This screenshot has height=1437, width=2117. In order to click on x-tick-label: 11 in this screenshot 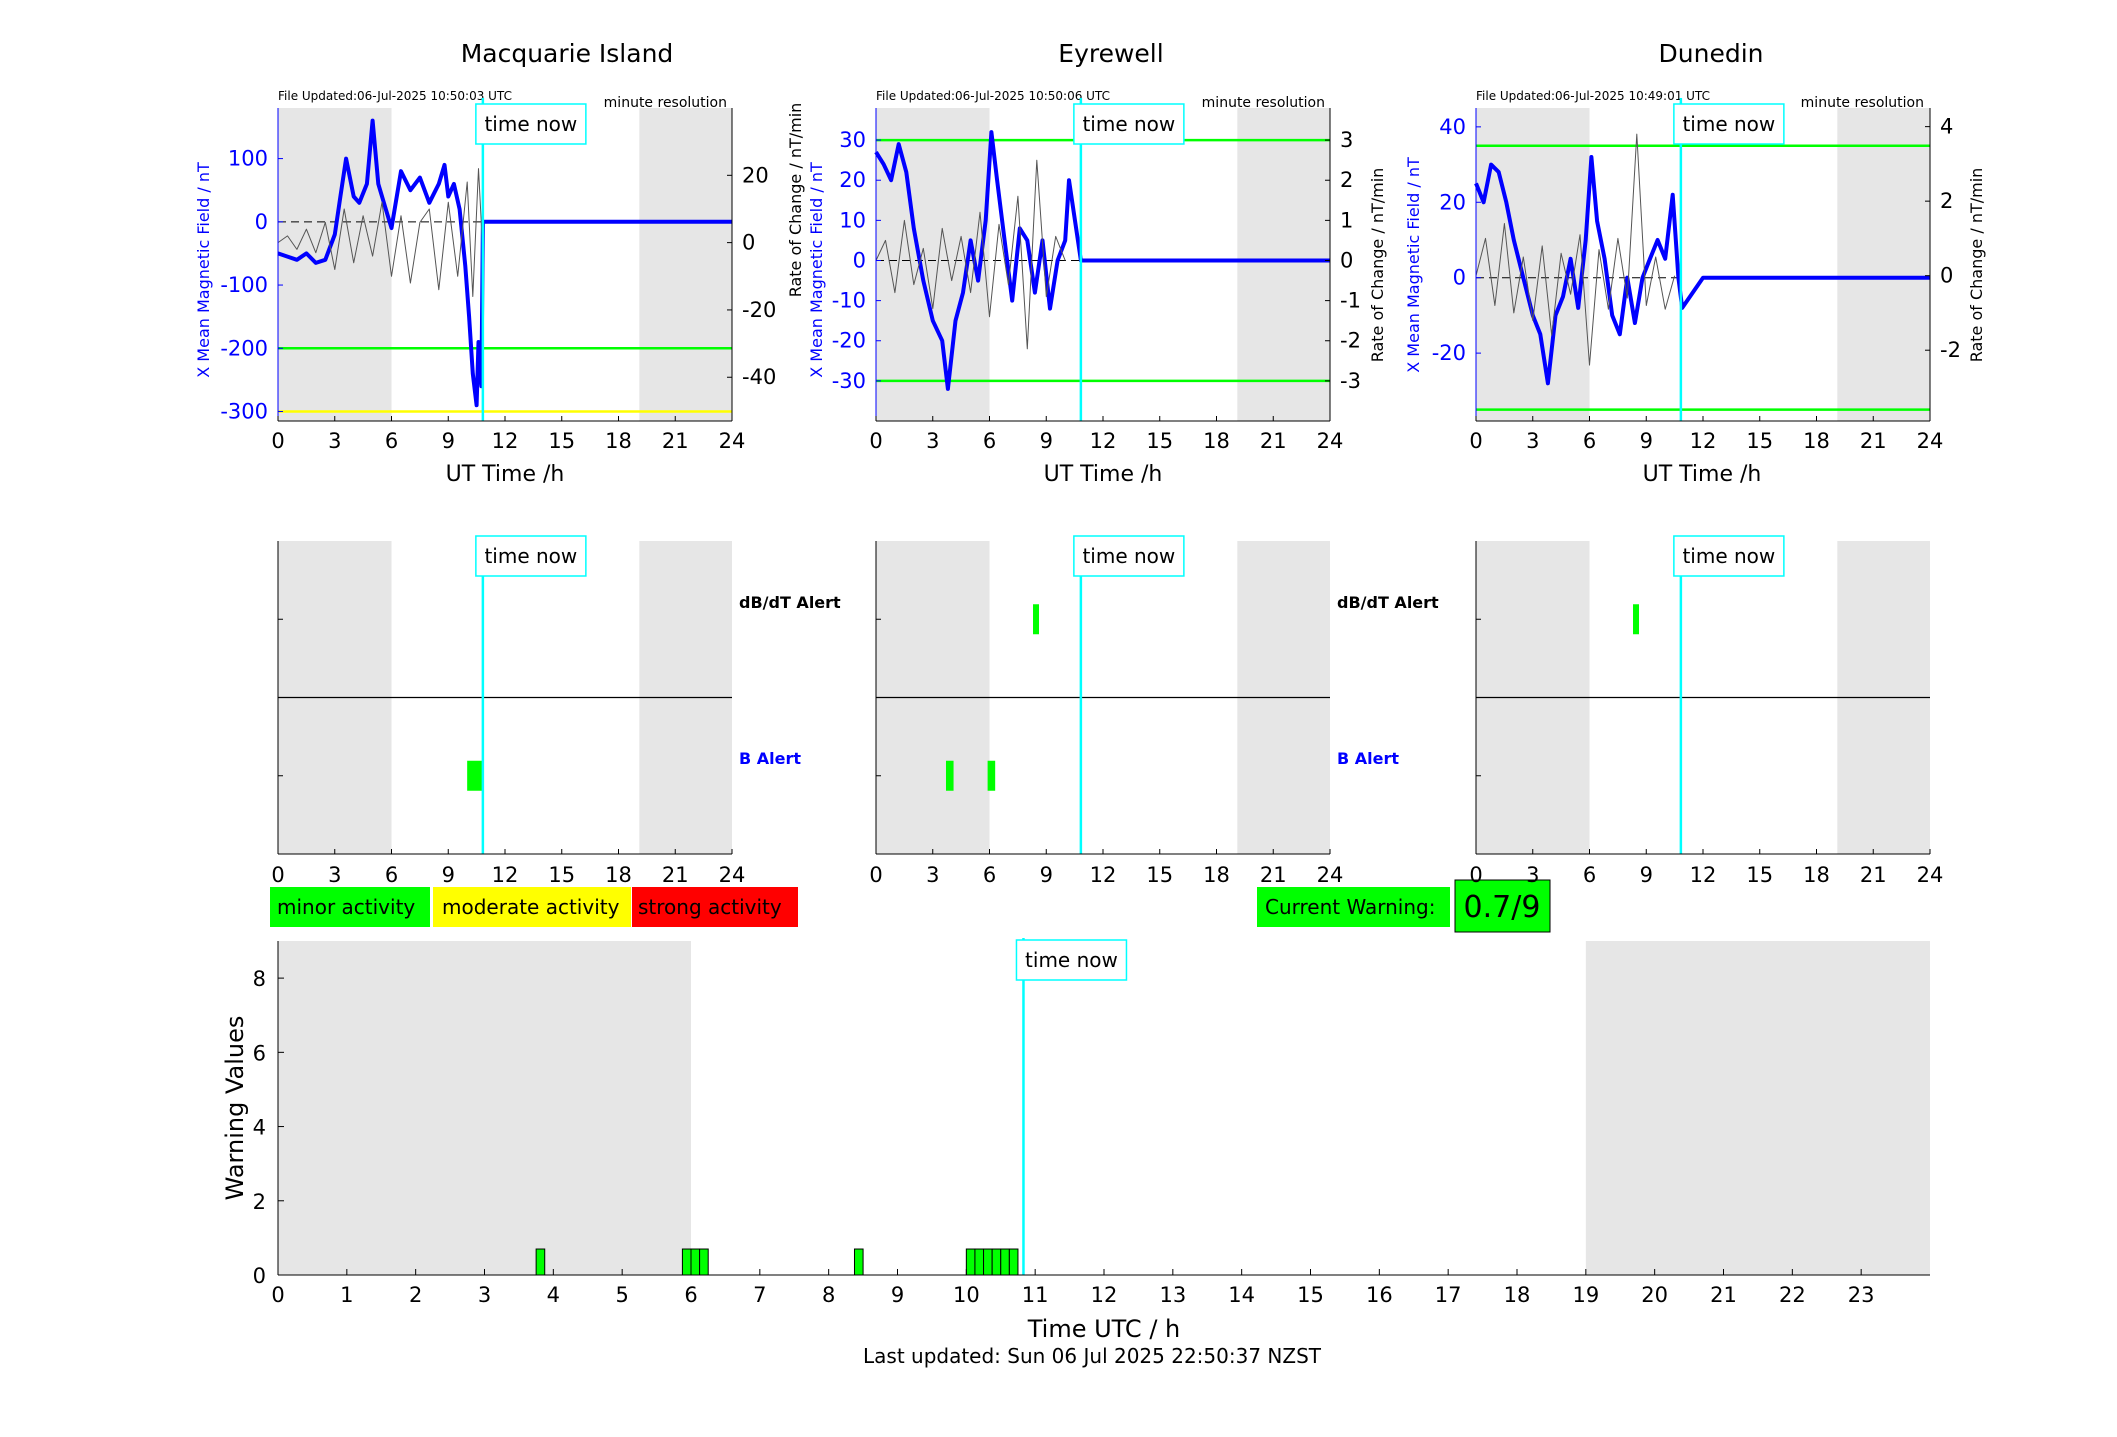, I will do `click(1035, 1295)`.